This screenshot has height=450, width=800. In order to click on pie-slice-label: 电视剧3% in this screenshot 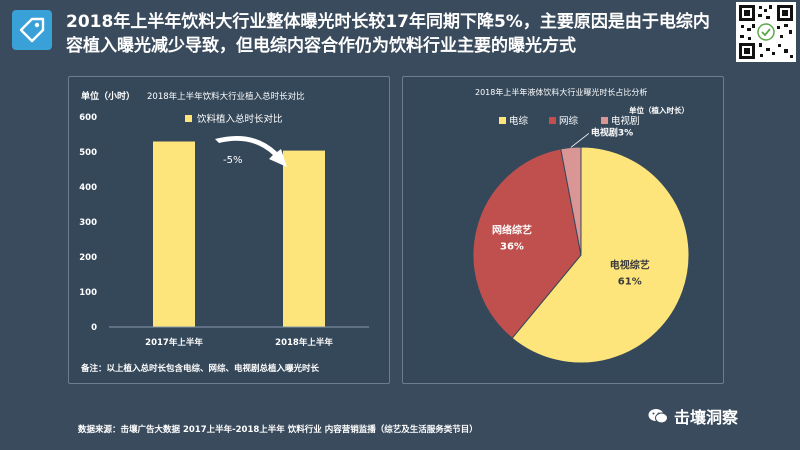, I will do `click(612, 132)`.